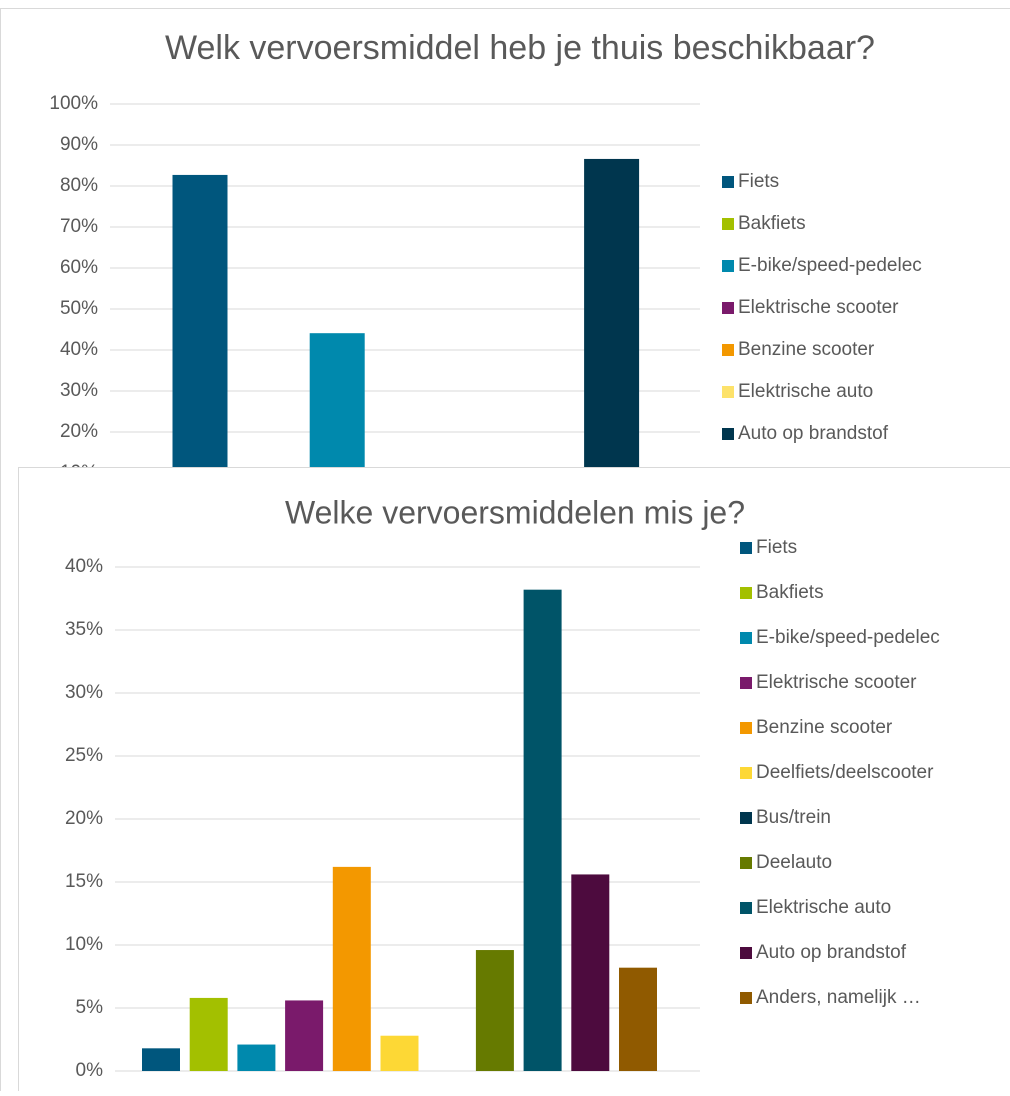 This screenshot has width=1010, height=1096. What do you see at coordinates (84, 881) in the screenshot?
I see `y-tick-label: 15%` at bounding box center [84, 881].